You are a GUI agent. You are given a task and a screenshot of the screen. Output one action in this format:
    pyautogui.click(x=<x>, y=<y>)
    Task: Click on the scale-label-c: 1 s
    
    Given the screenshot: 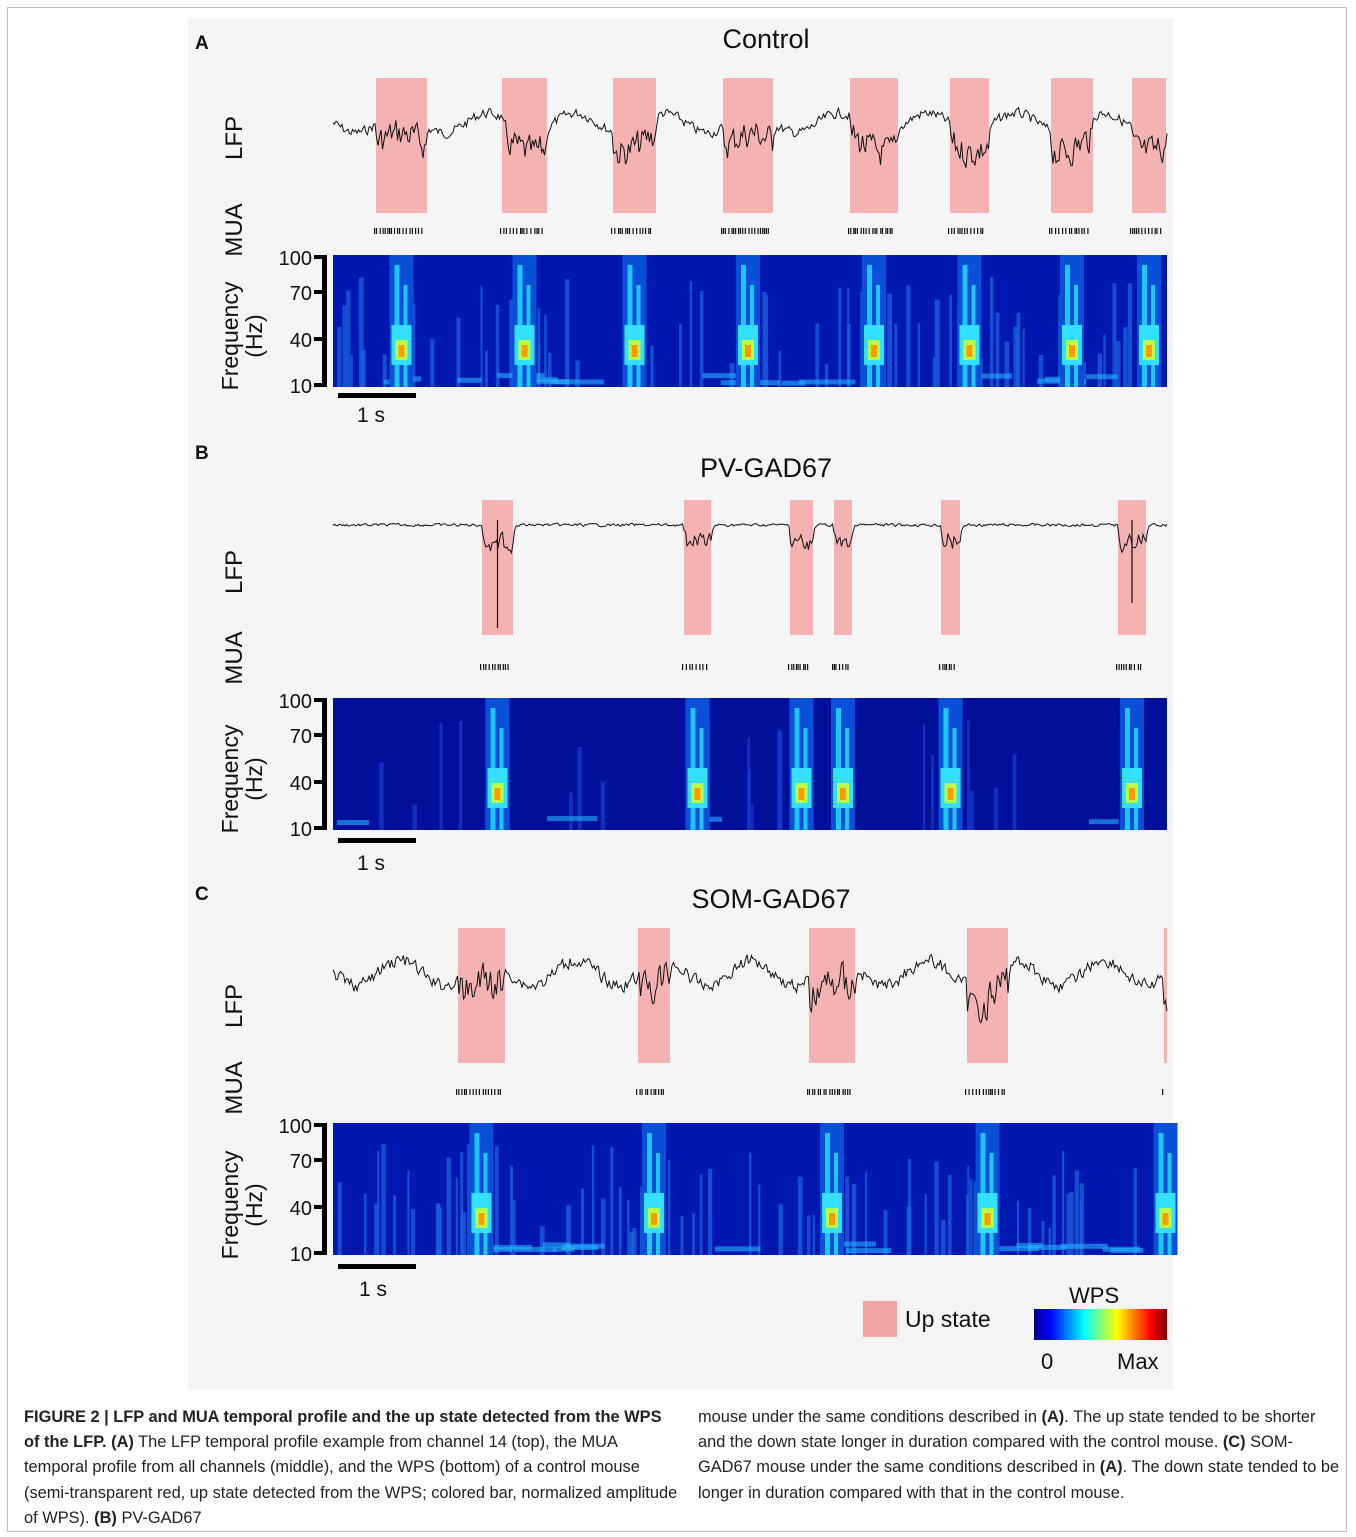 What is the action you would take?
    pyautogui.click(x=373, y=1289)
    